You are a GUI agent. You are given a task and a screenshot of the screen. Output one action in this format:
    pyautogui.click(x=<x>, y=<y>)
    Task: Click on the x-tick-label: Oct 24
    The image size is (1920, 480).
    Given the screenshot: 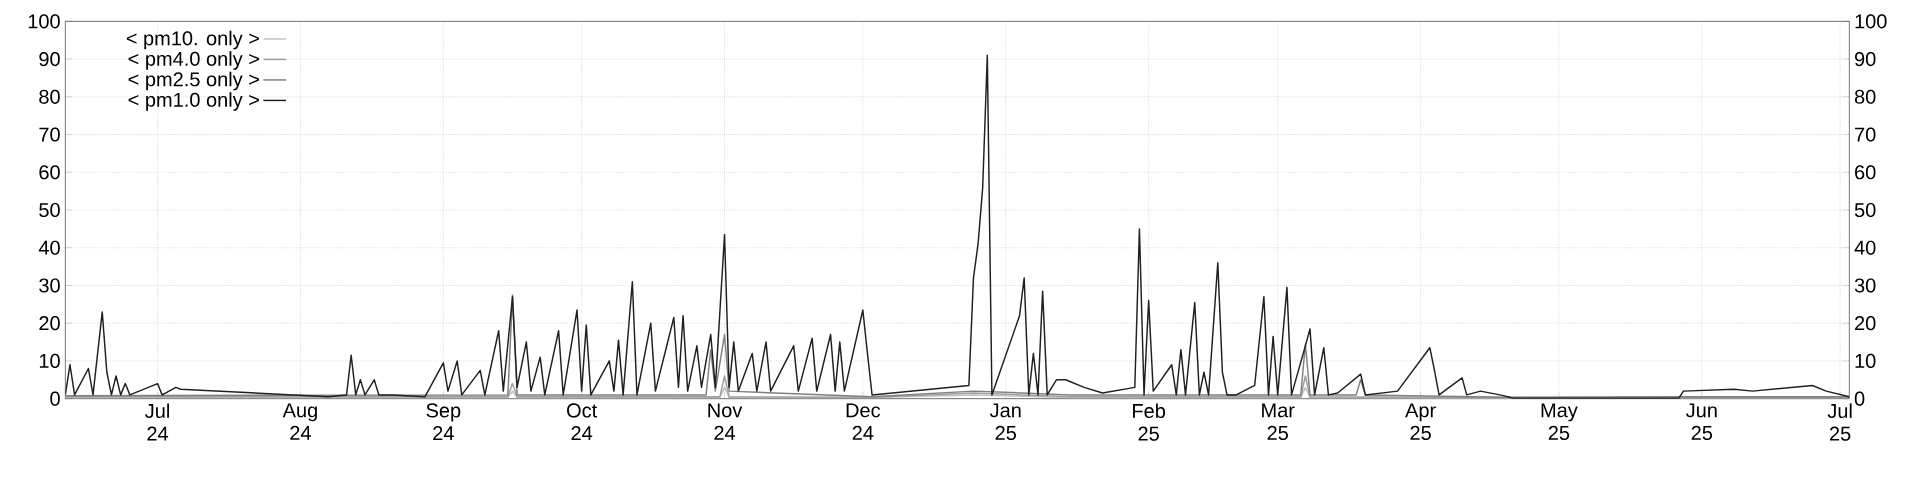 What is the action you would take?
    pyautogui.click(x=582, y=422)
    